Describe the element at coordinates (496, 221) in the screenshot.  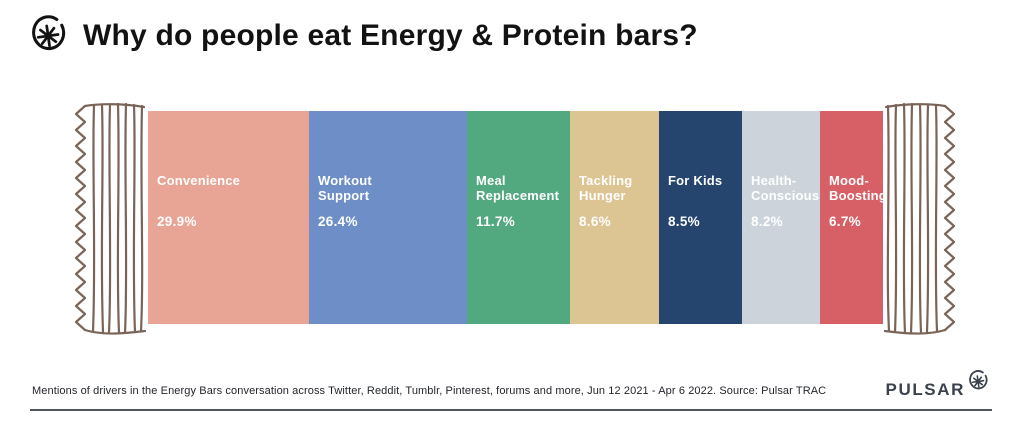
I see `segment-value: 11.7%` at that location.